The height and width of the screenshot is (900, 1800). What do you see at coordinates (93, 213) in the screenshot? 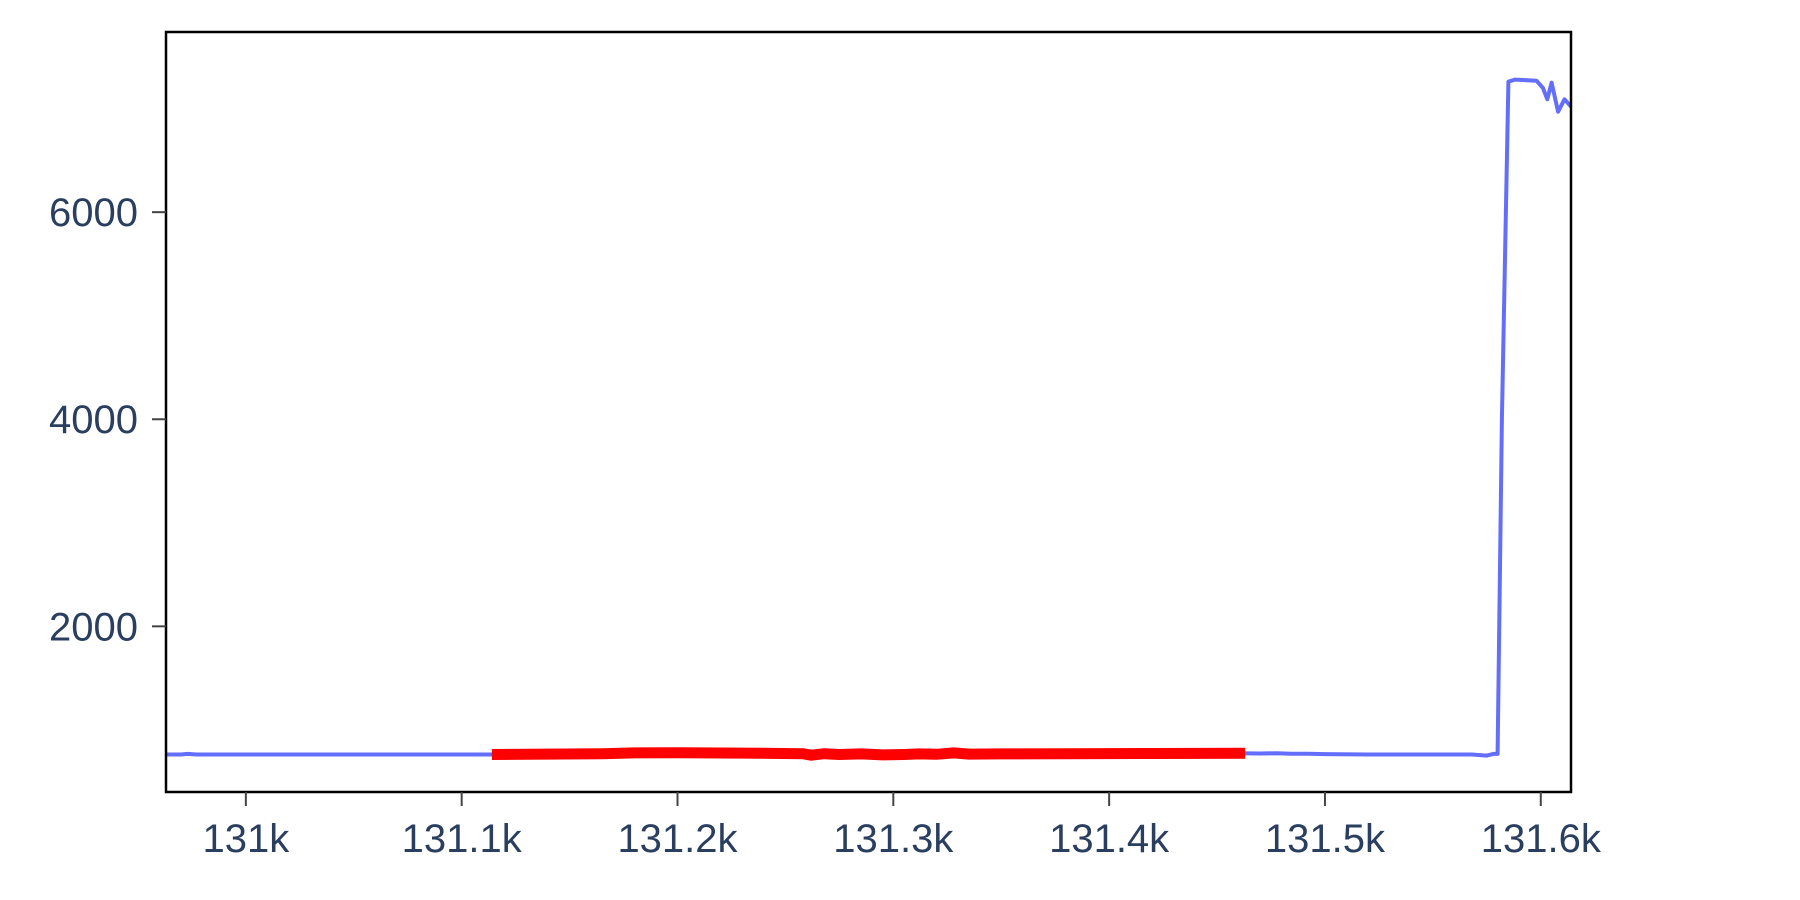
I see `y-tick-label: 6000` at bounding box center [93, 213].